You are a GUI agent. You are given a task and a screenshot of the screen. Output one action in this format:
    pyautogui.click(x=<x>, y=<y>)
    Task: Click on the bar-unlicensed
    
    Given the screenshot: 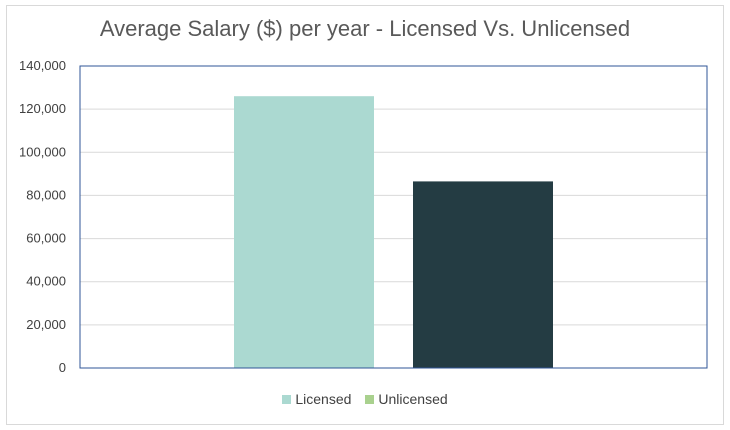 What is the action you would take?
    pyautogui.click(x=483, y=274)
    